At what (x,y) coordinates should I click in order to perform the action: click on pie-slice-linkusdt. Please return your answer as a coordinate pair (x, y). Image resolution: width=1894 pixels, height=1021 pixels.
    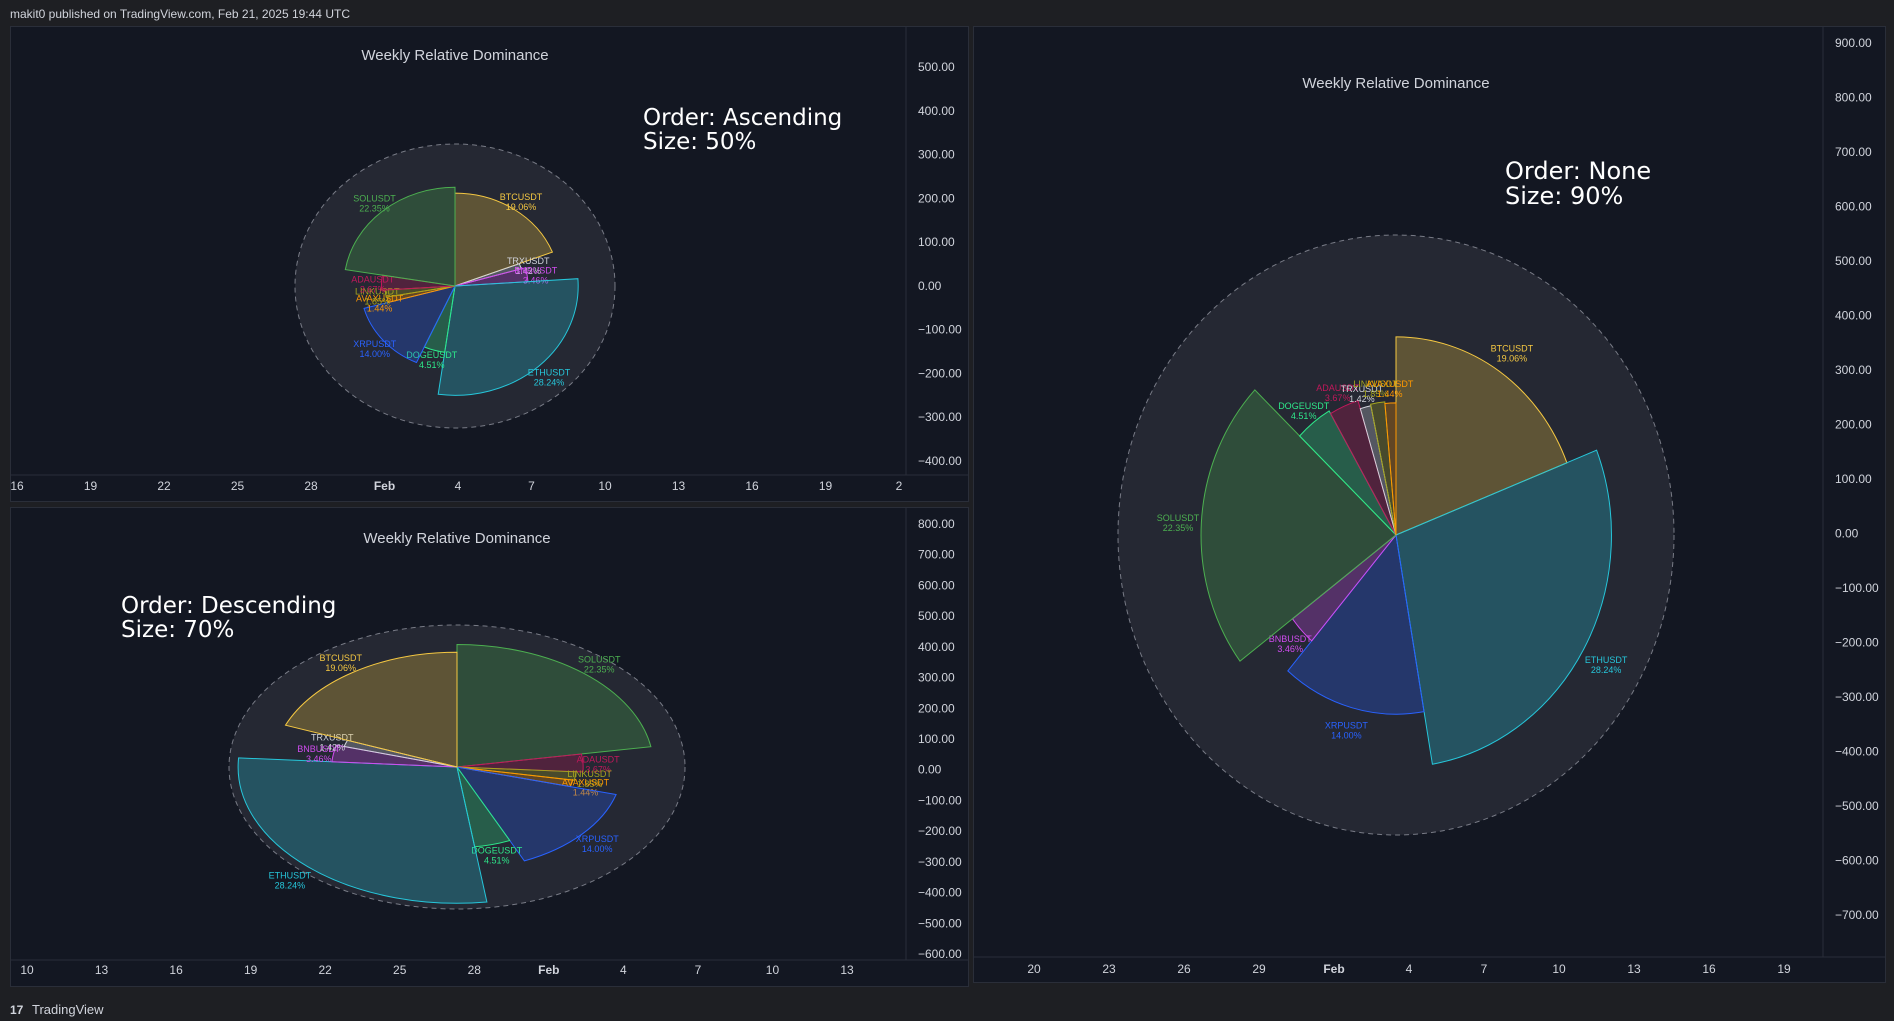
    Looking at the image, I should click on (1383, 468).